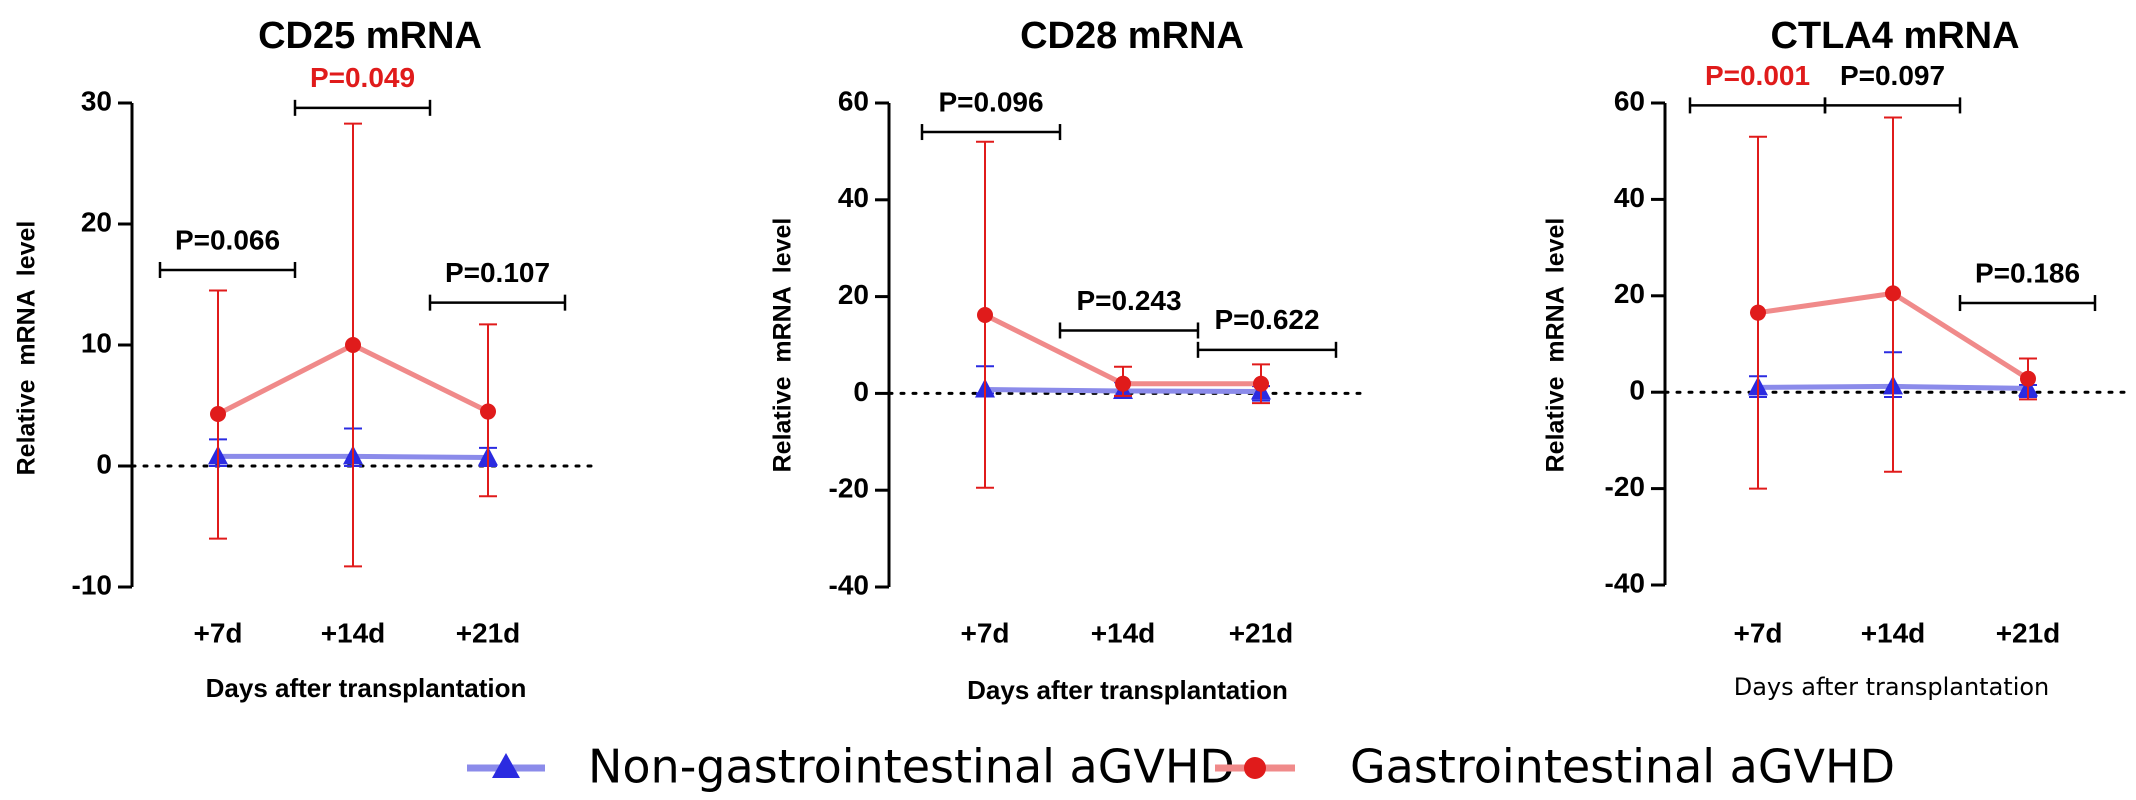  I want to click on legend-label: Gastrointestinal aGVHD, so click(1622, 767).